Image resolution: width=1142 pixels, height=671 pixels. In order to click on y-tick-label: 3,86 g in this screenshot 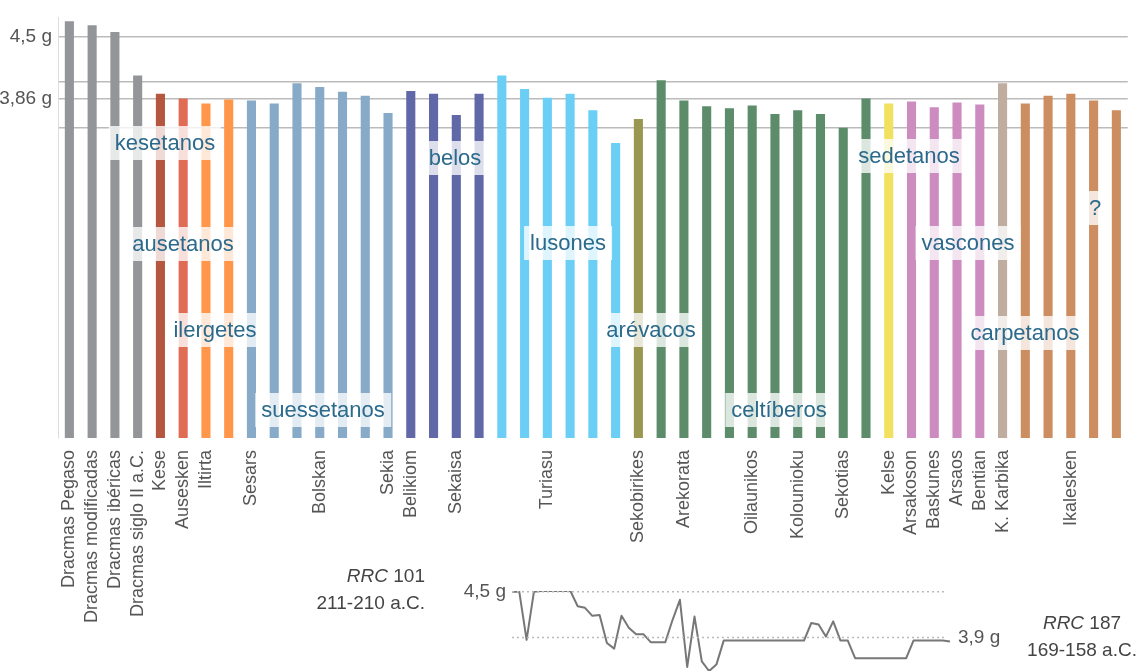, I will do `click(26, 97)`.